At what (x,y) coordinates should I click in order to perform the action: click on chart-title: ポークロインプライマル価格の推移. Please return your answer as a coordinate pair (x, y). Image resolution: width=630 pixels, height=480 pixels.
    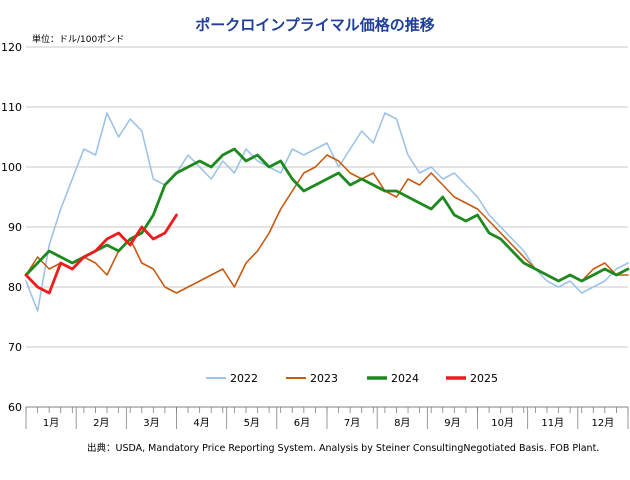
    Looking at the image, I should click on (315, 25).